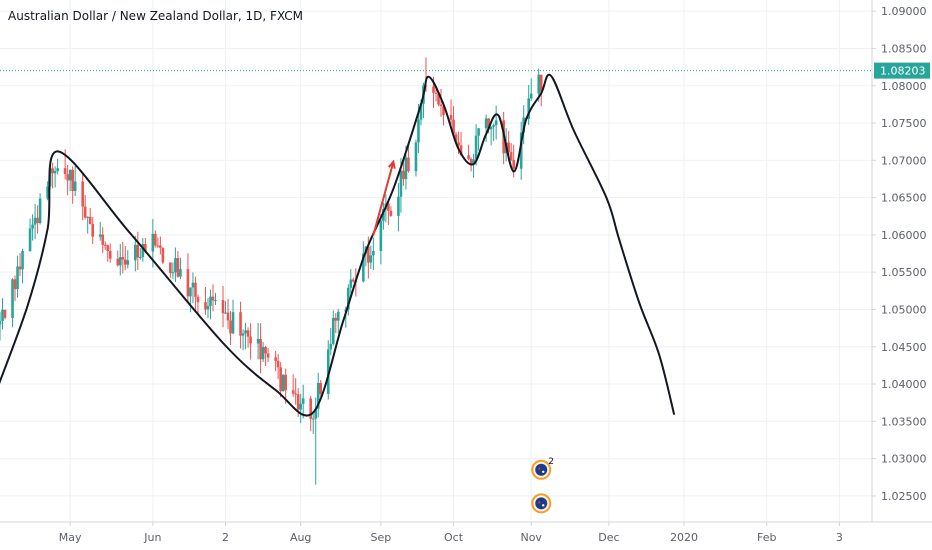 The height and width of the screenshot is (550, 932). Describe the element at coordinates (70, 537) in the screenshot. I see `time-tick-label: May` at that location.